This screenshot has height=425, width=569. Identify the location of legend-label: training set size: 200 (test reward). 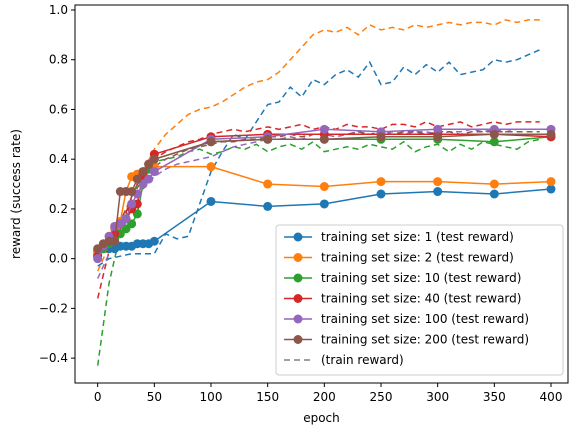
(425, 340).